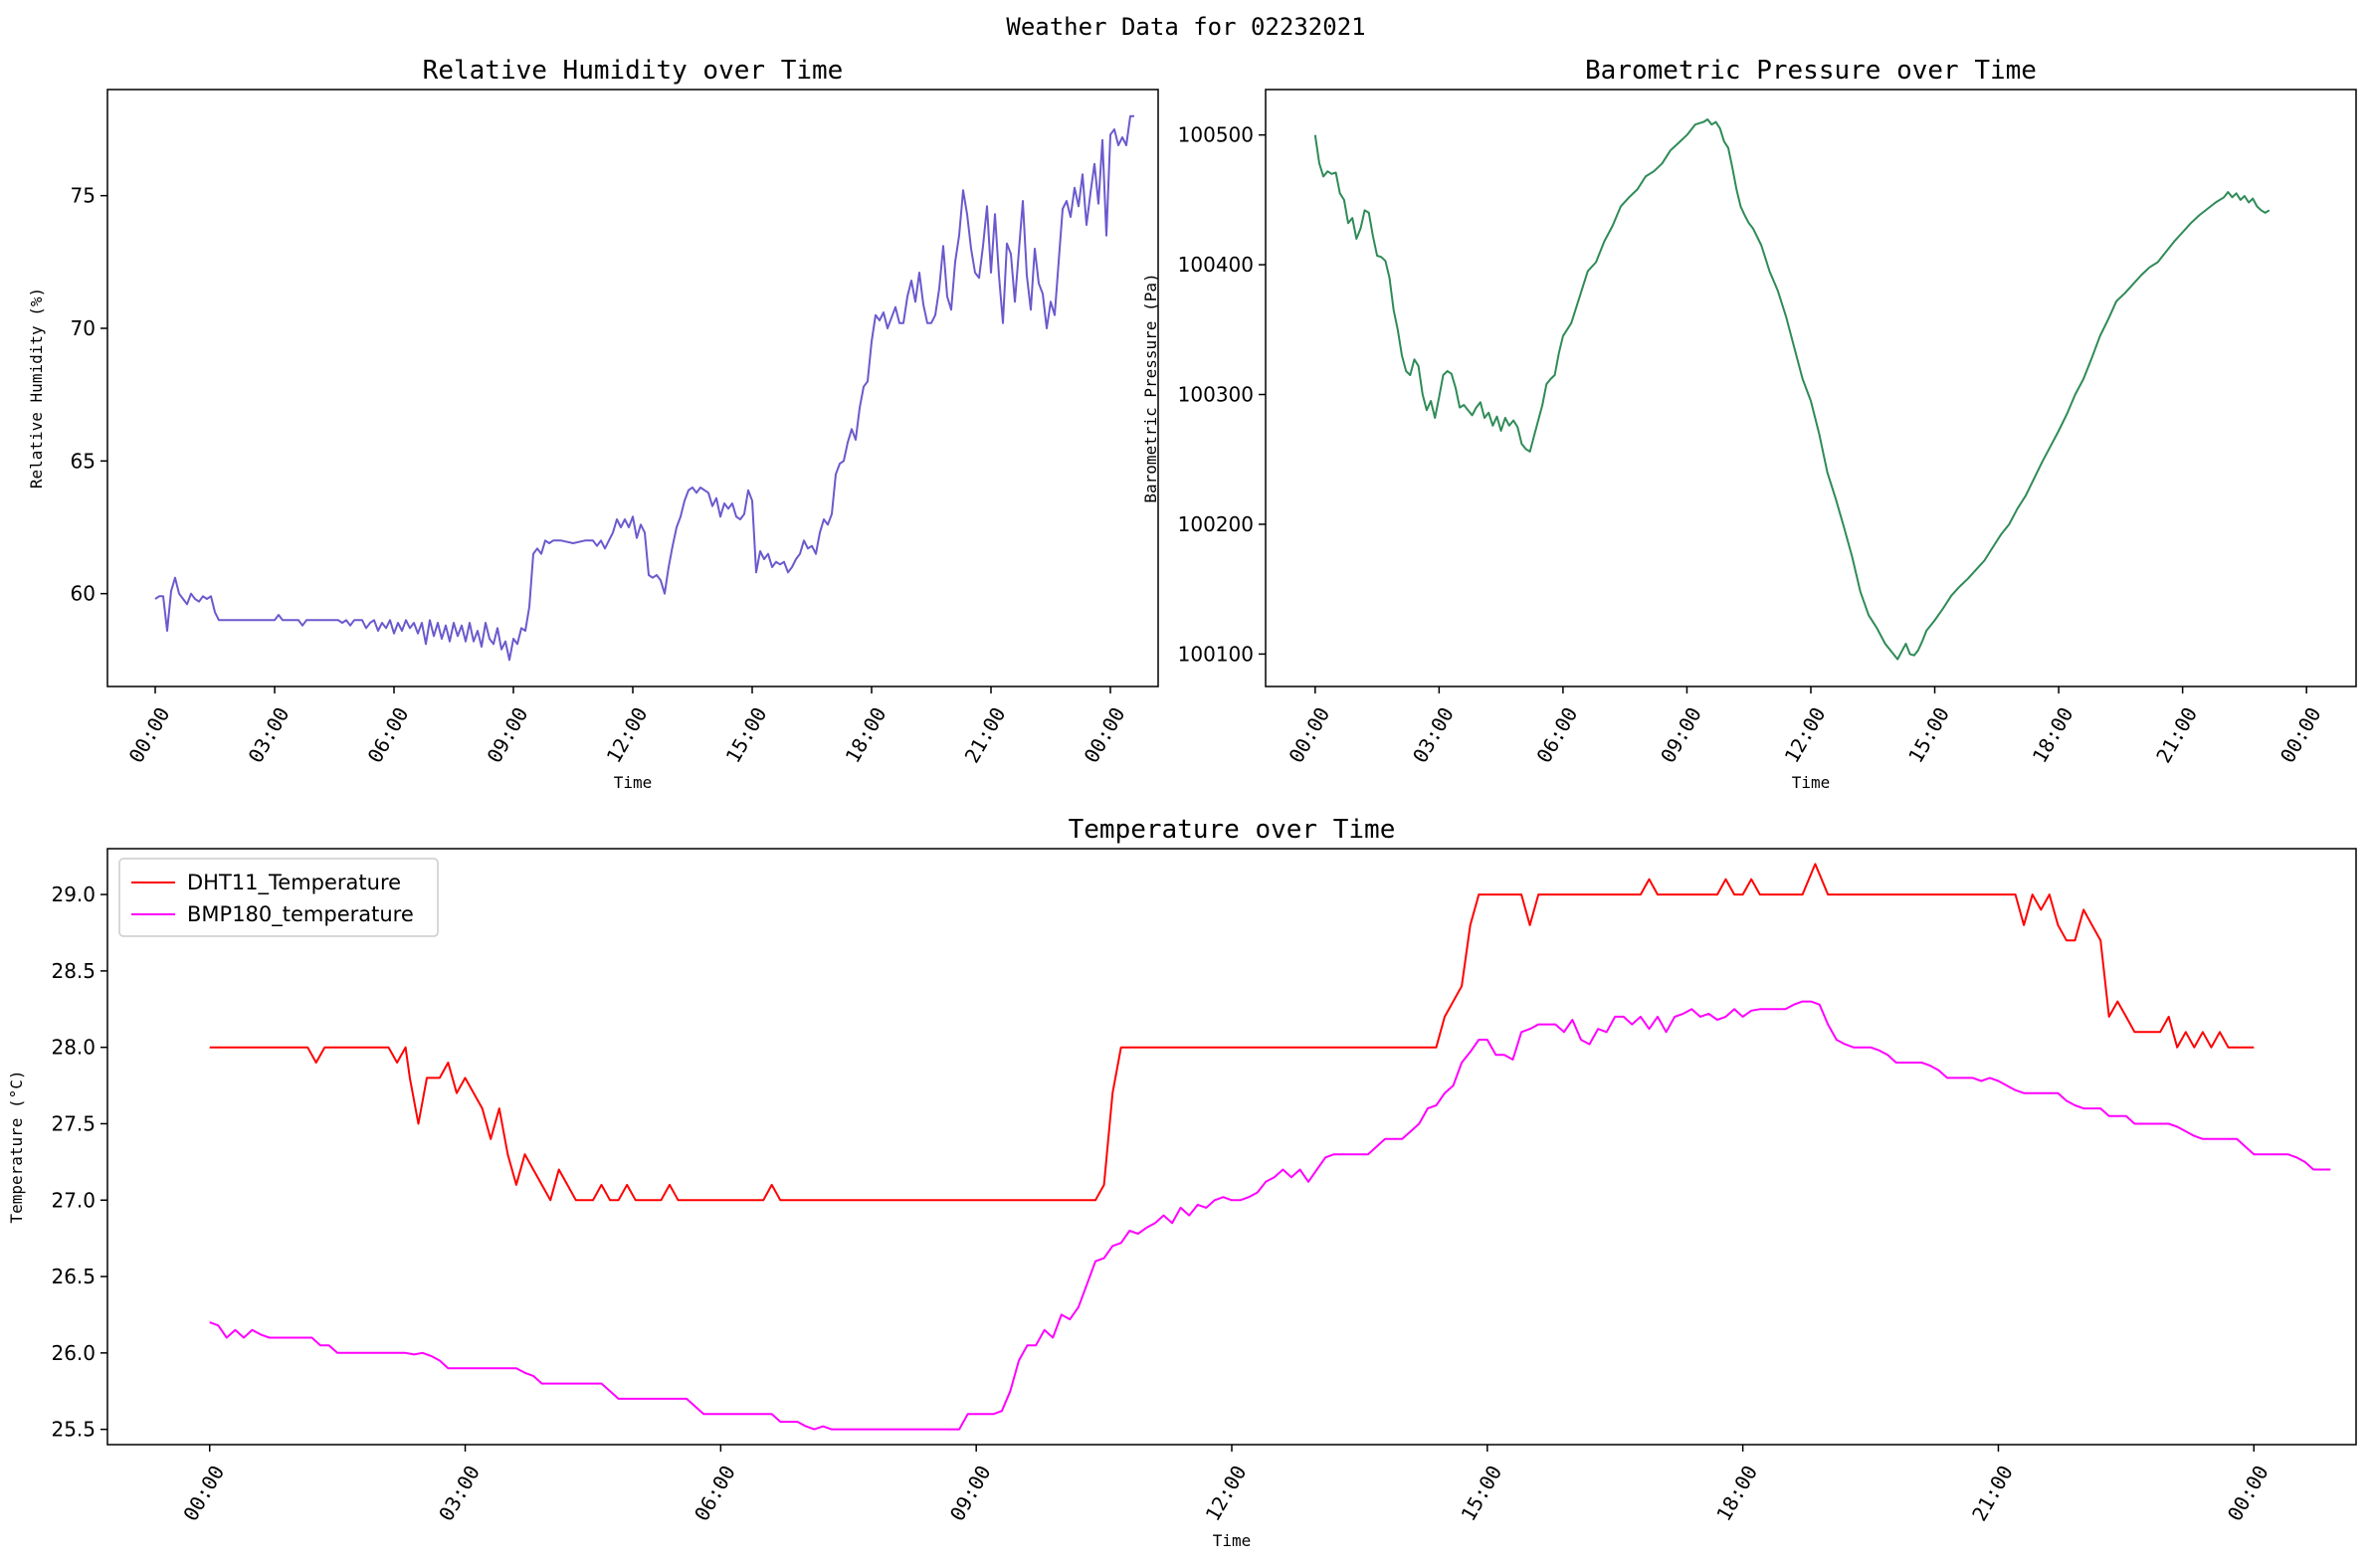 The height and width of the screenshot is (1568, 2372). I want to click on y-tick-label: 100500, so click(1216, 135).